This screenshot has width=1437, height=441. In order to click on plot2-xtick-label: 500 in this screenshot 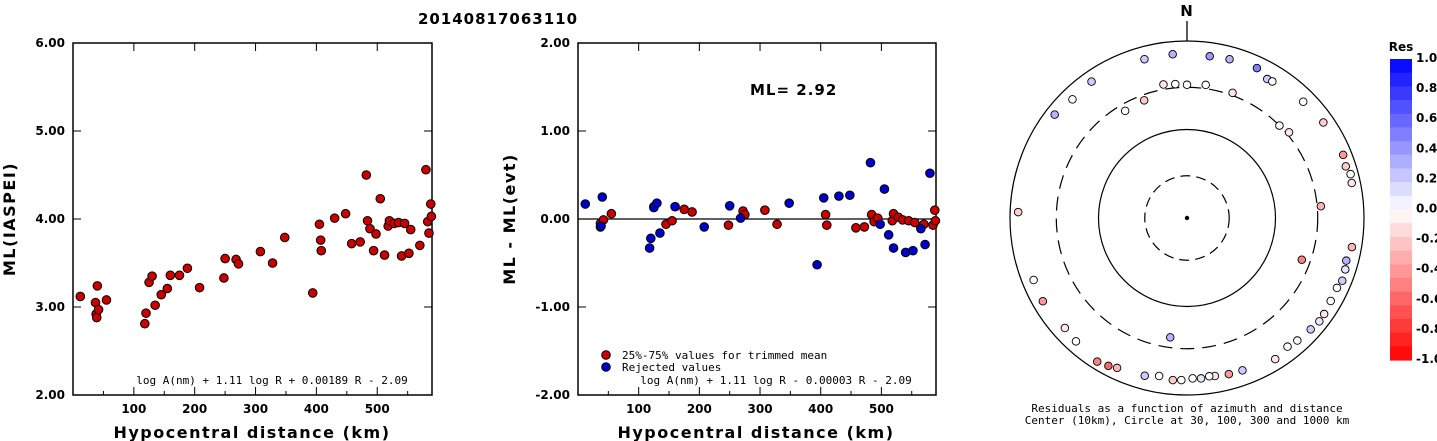, I will do `click(881, 409)`.